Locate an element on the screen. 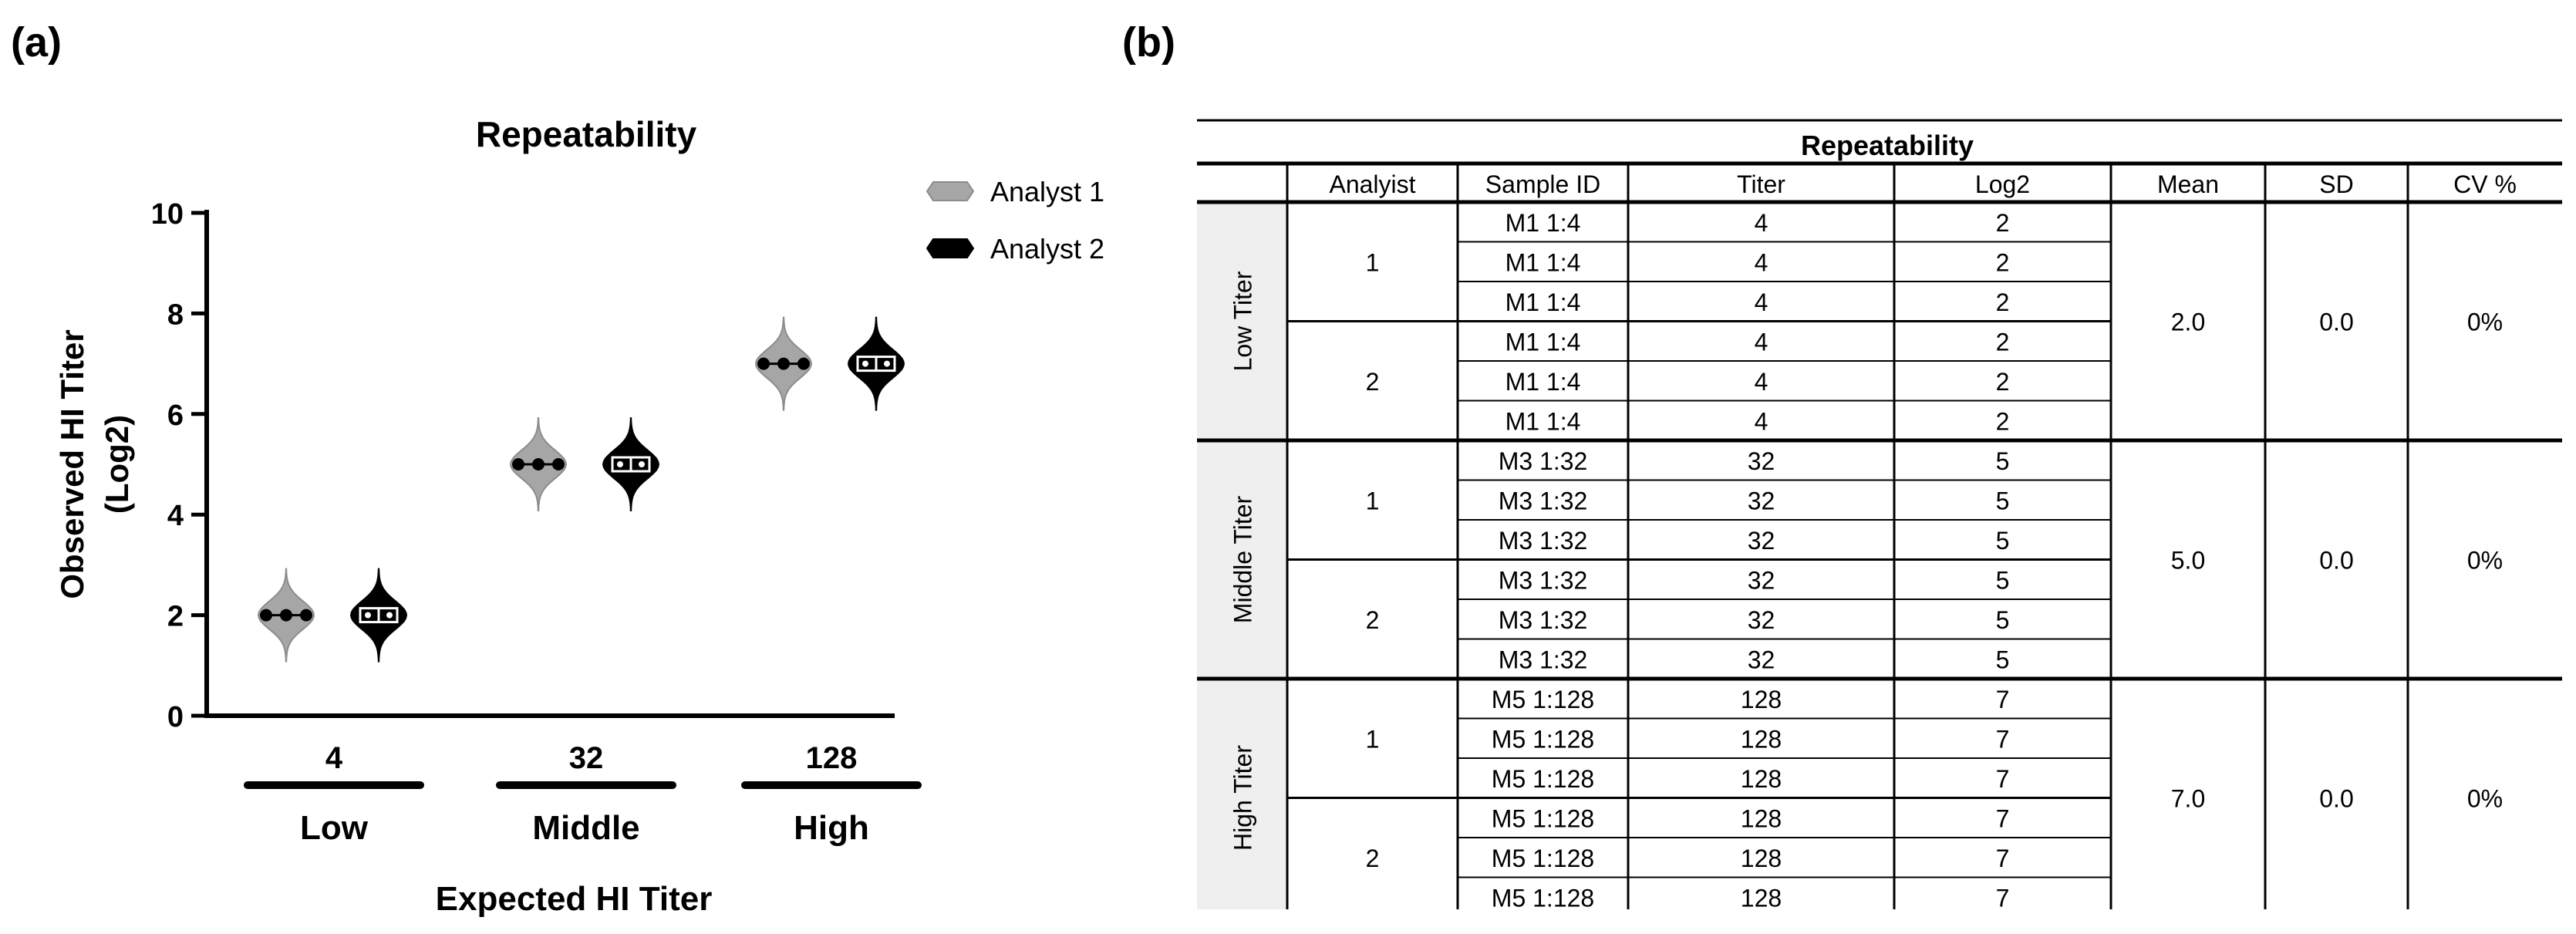 The height and width of the screenshot is (934, 2576). x-axis-label: Expected HI Titer is located at coordinates (574, 899).